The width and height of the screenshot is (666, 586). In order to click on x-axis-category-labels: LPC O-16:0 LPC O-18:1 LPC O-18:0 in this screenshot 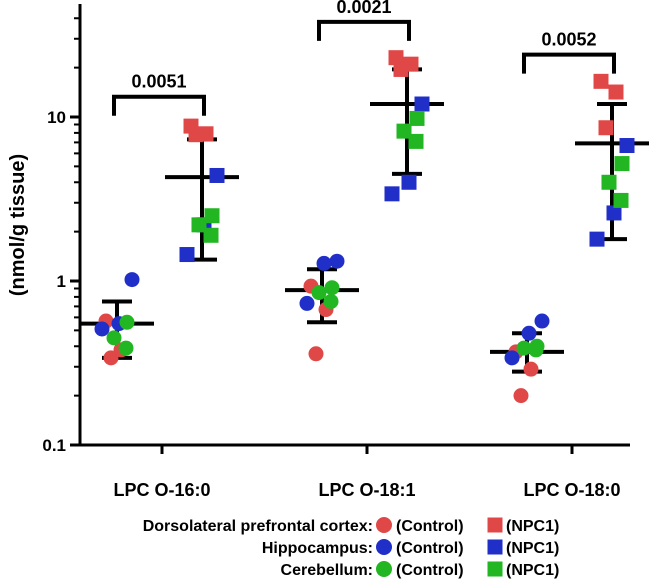, I will do `click(367, 472)`.